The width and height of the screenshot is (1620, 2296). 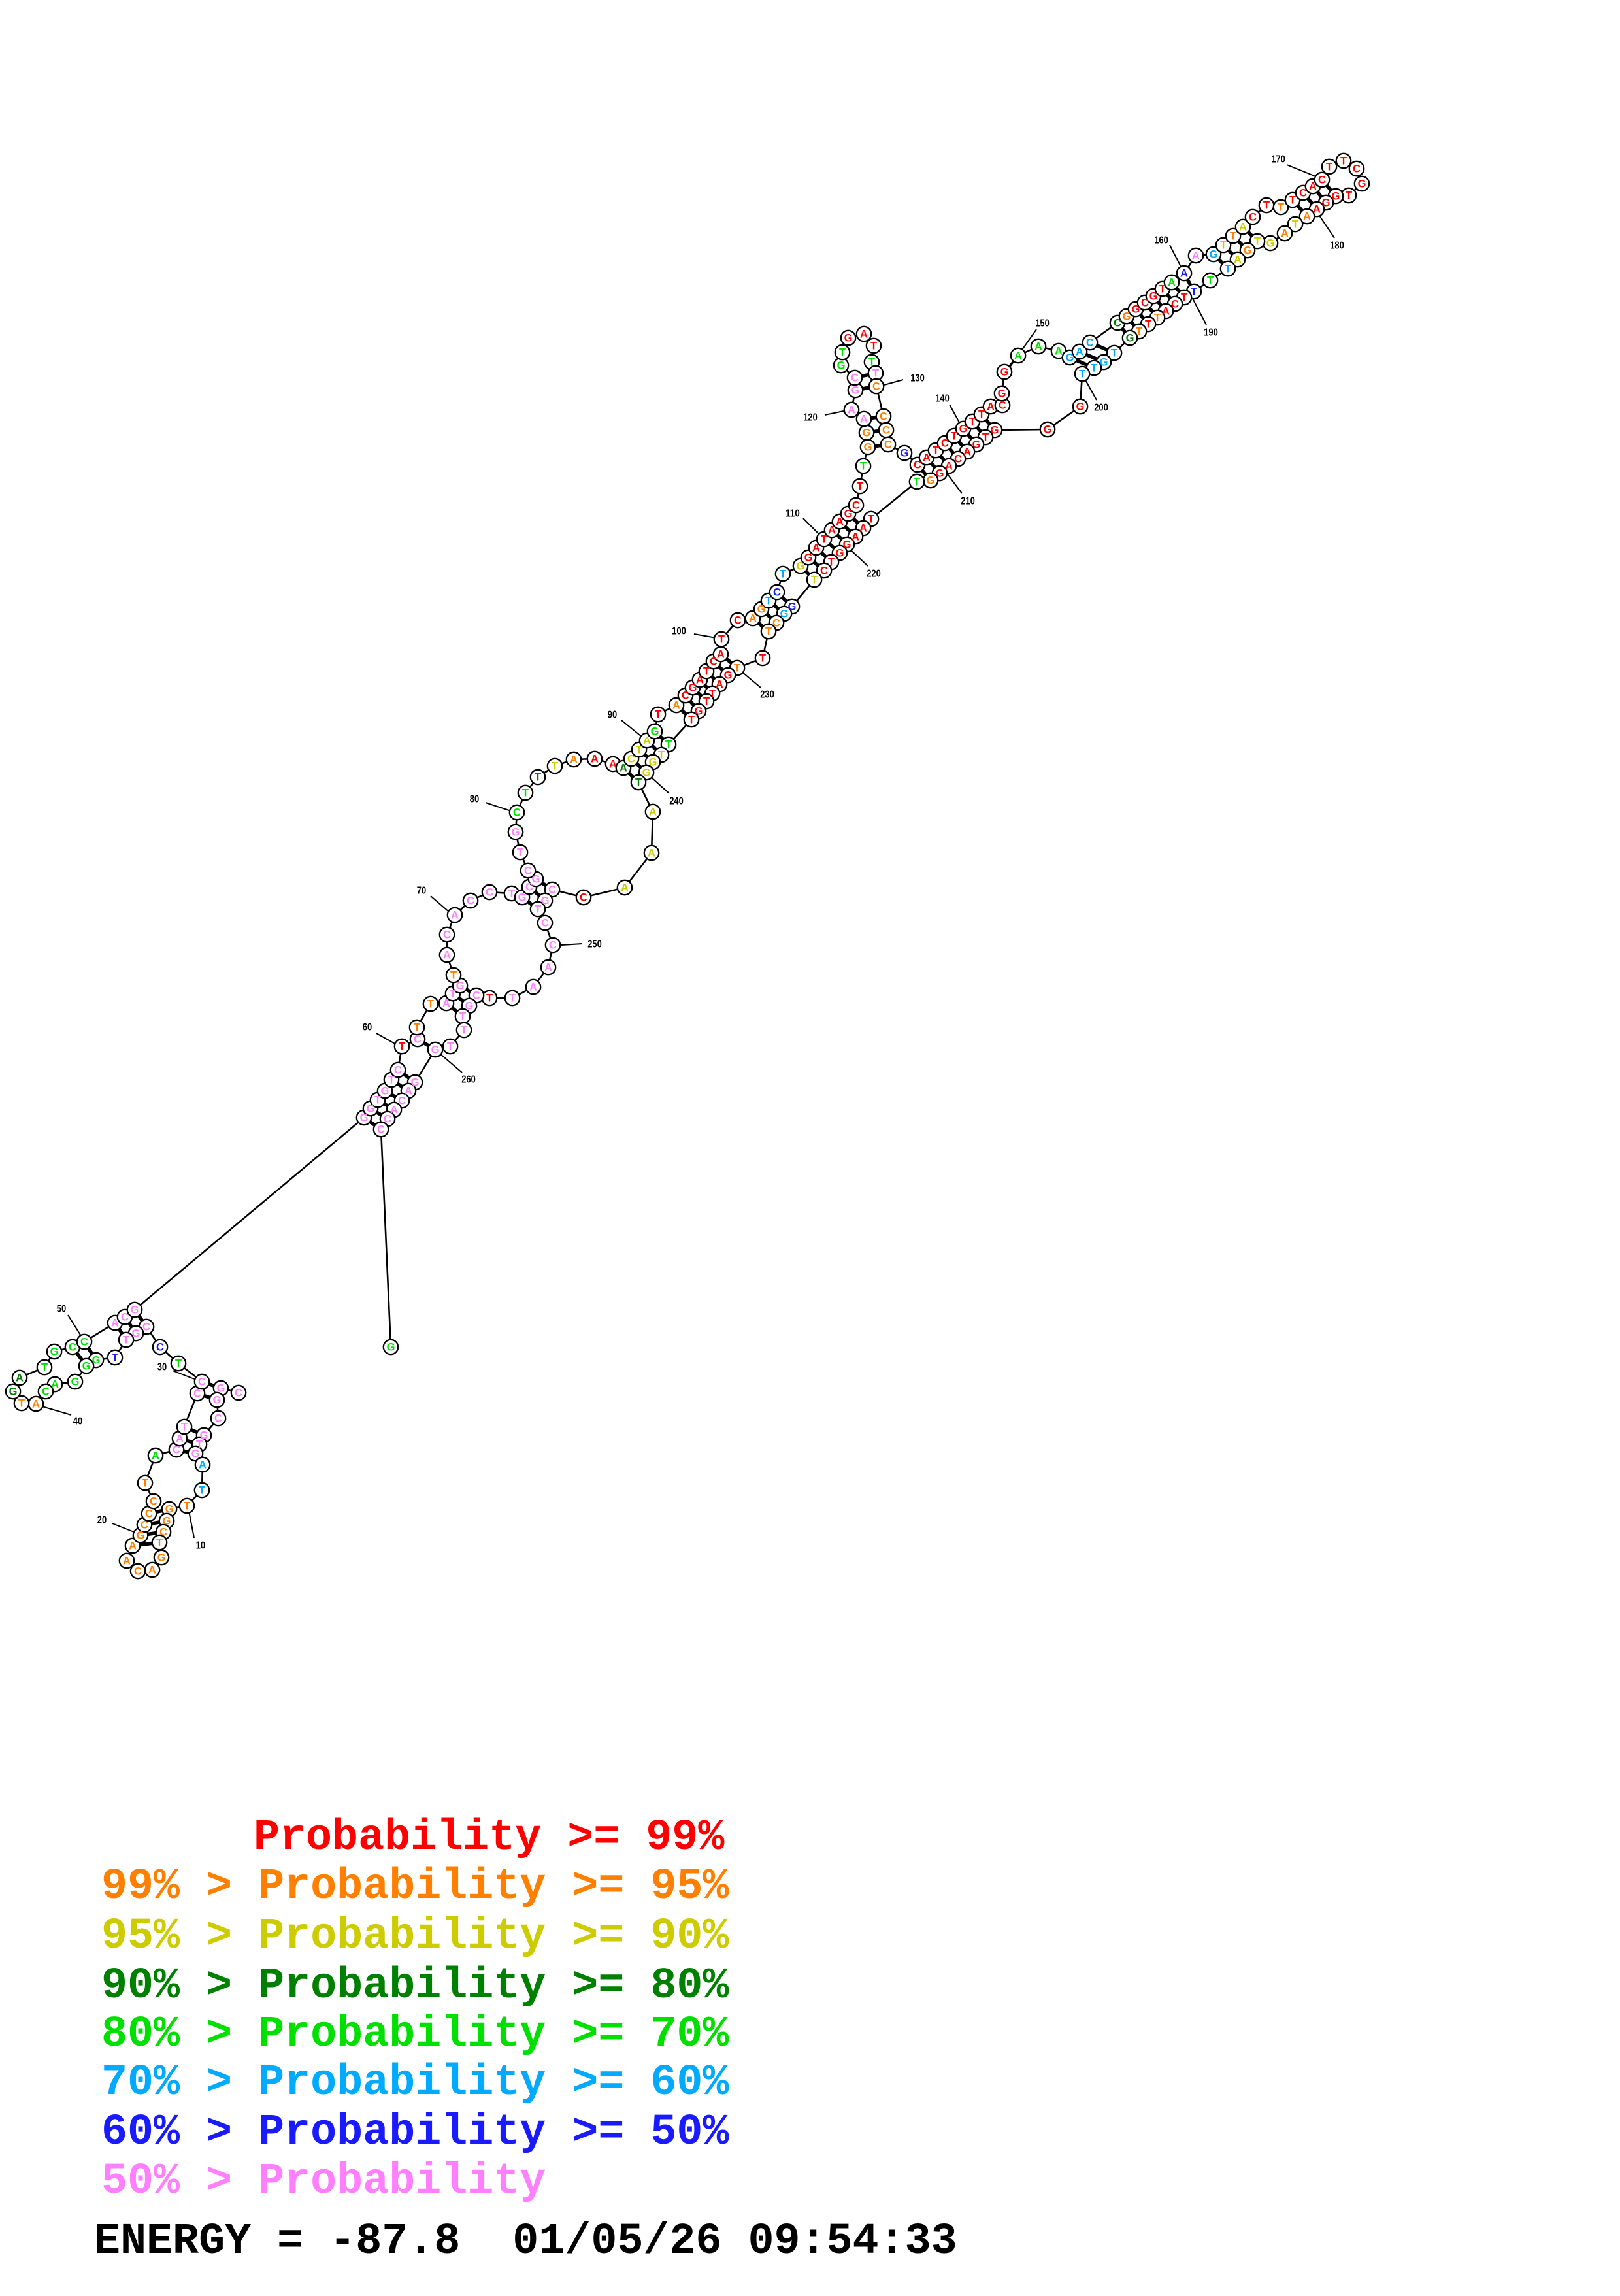 What do you see at coordinates (415, 2083) in the screenshot?
I see `svg-text: 70% > Probability >= 60%` at bounding box center [415, 2083].